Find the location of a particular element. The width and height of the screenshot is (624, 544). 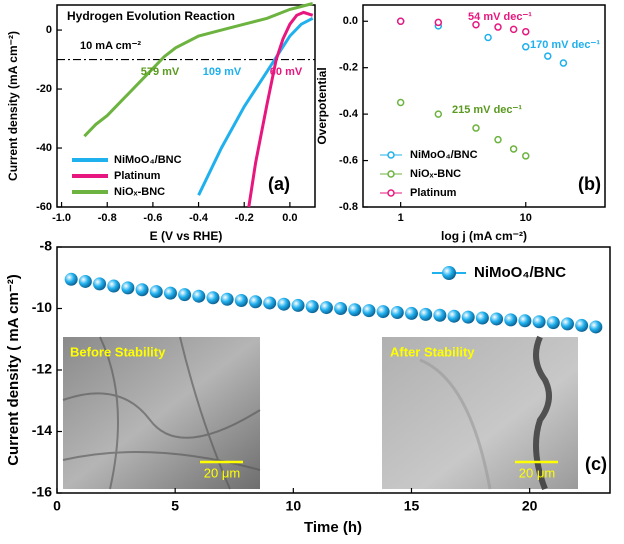

inset-before: Before Stability 20 μm is located at coordinates (161, 413).